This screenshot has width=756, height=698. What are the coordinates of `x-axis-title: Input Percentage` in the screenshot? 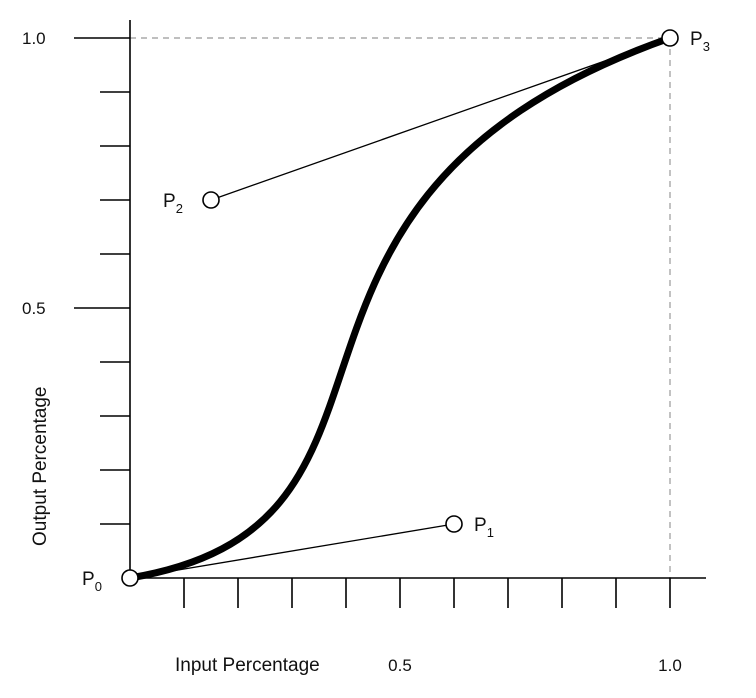 It's located at (247, 665).